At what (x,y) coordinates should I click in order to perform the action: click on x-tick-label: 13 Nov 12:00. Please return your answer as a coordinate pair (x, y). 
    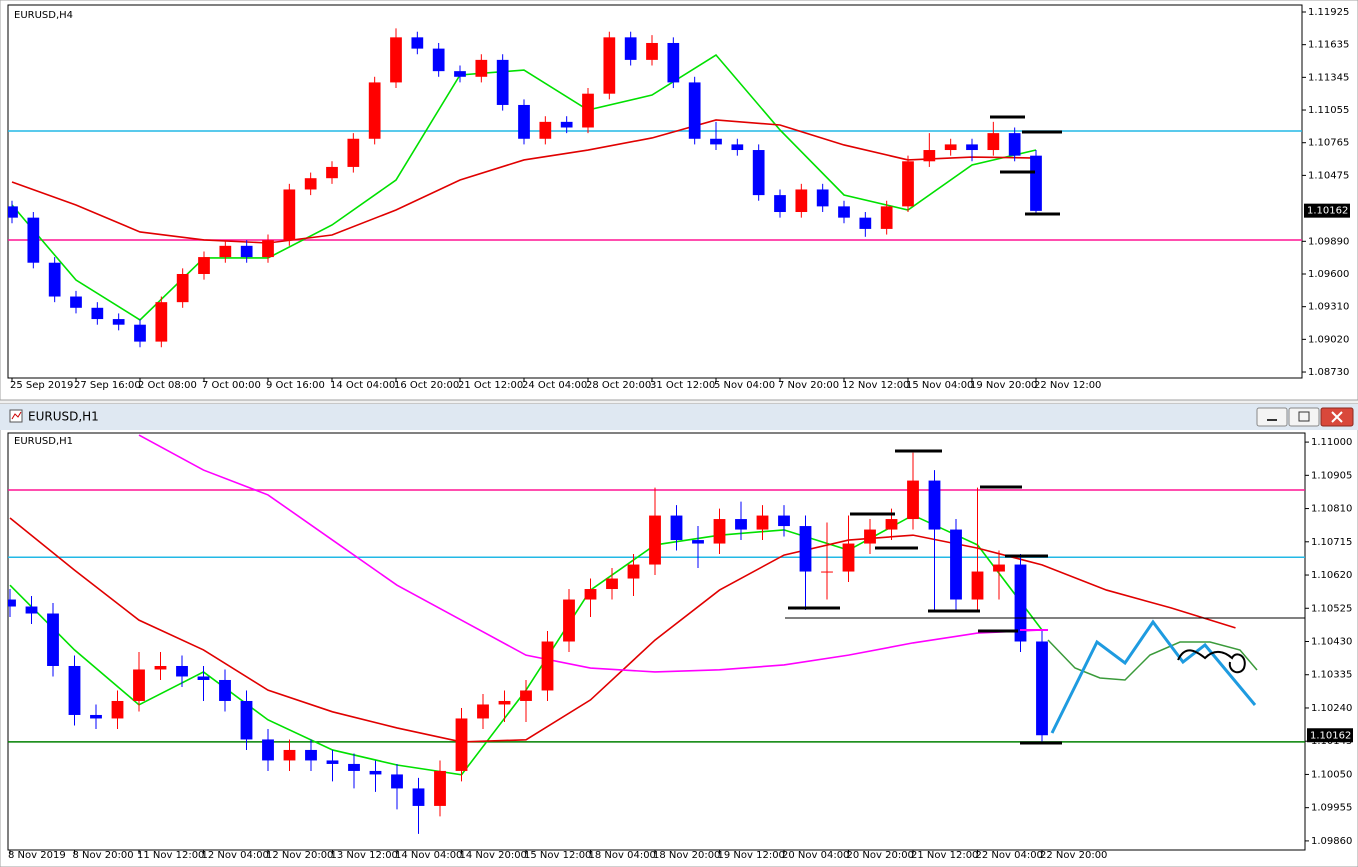
    Looking at the image, I should click on (364, 855).